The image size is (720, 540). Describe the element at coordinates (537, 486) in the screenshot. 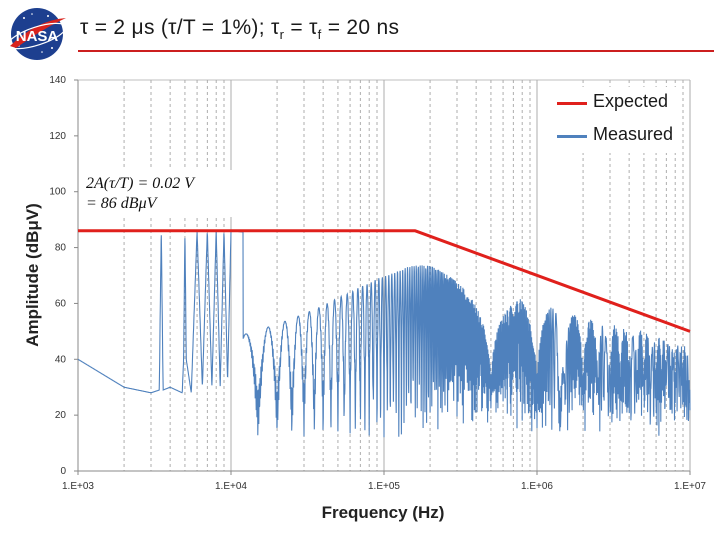

I see `x-tick-label: 1.E+06` at that location.